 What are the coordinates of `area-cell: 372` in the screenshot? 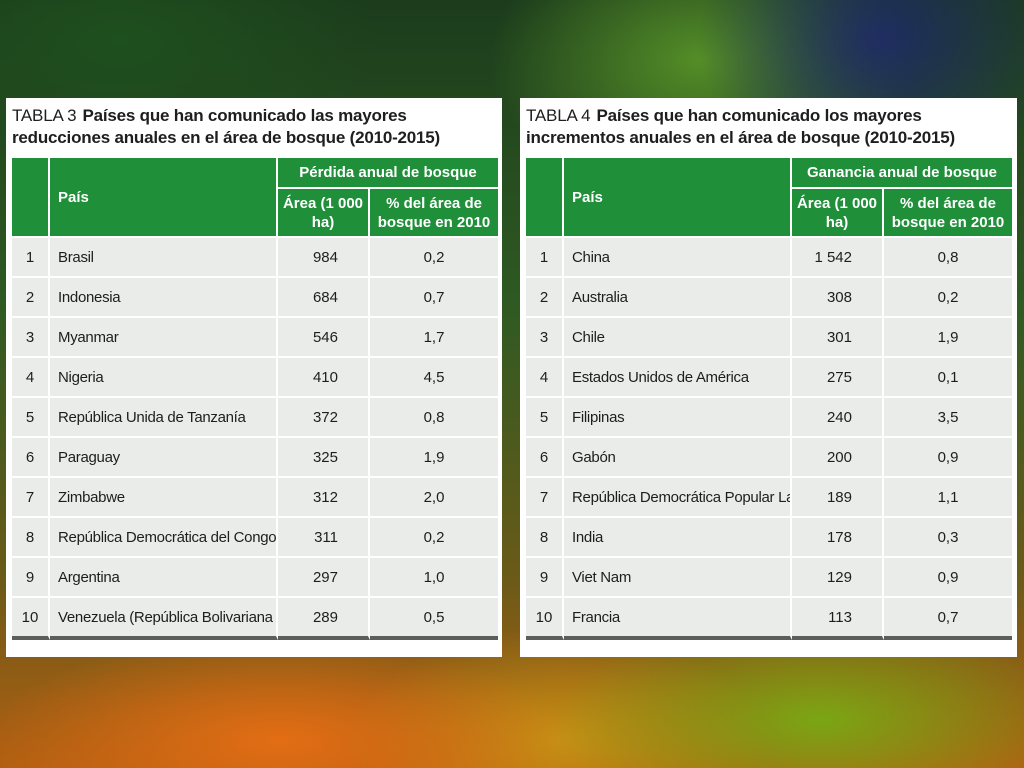 It's located at (324, 418).